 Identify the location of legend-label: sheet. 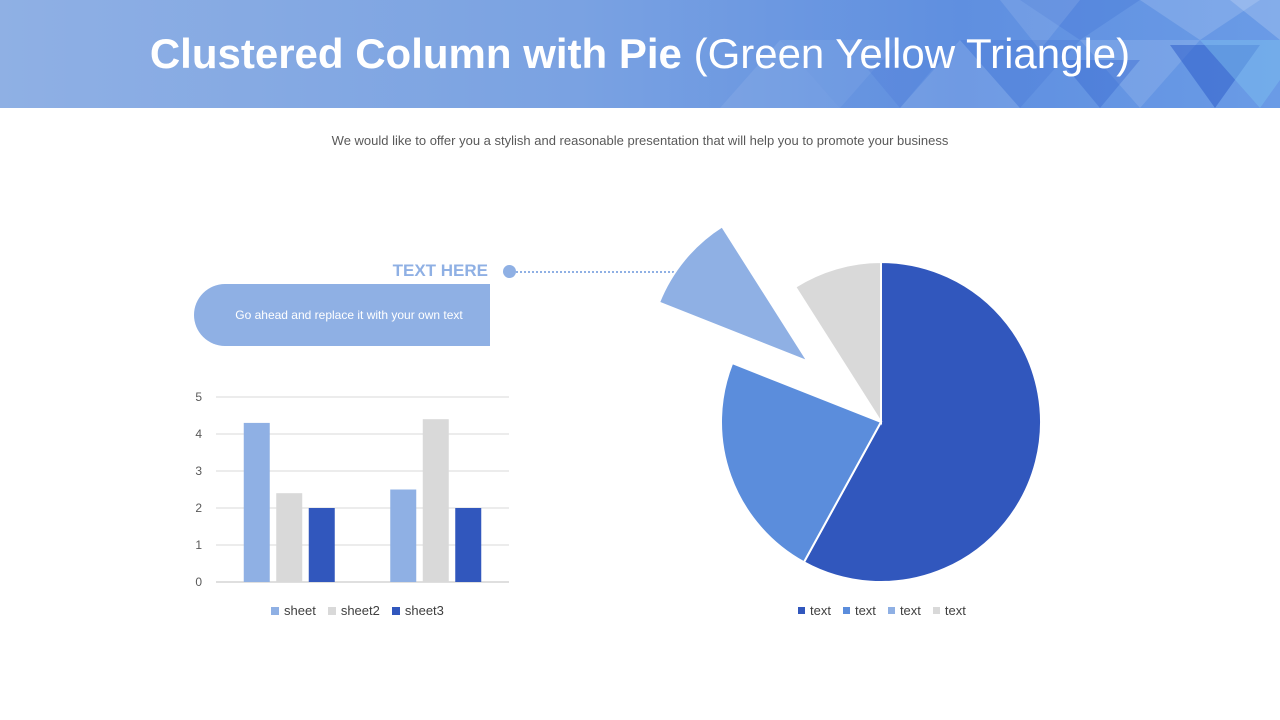
(300, 610).